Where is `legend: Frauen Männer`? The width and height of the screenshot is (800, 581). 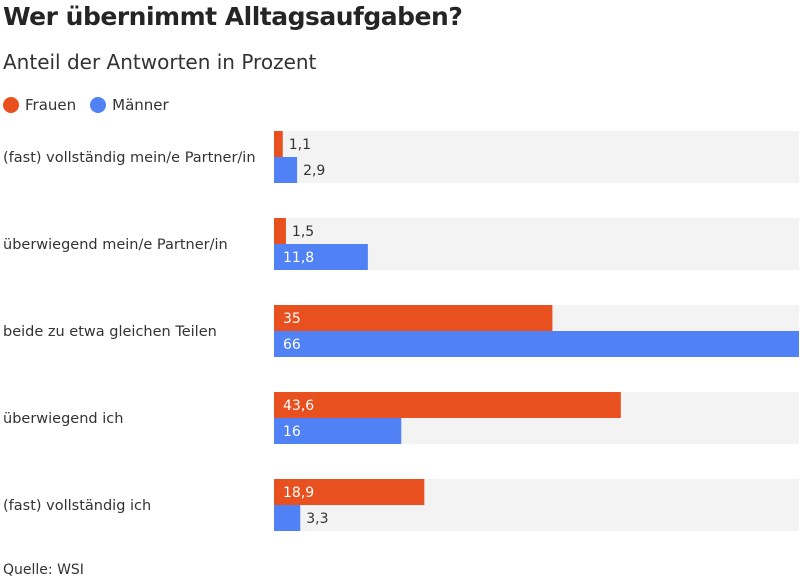 legend: Frauen Männer is located at coordinates (93, 105).